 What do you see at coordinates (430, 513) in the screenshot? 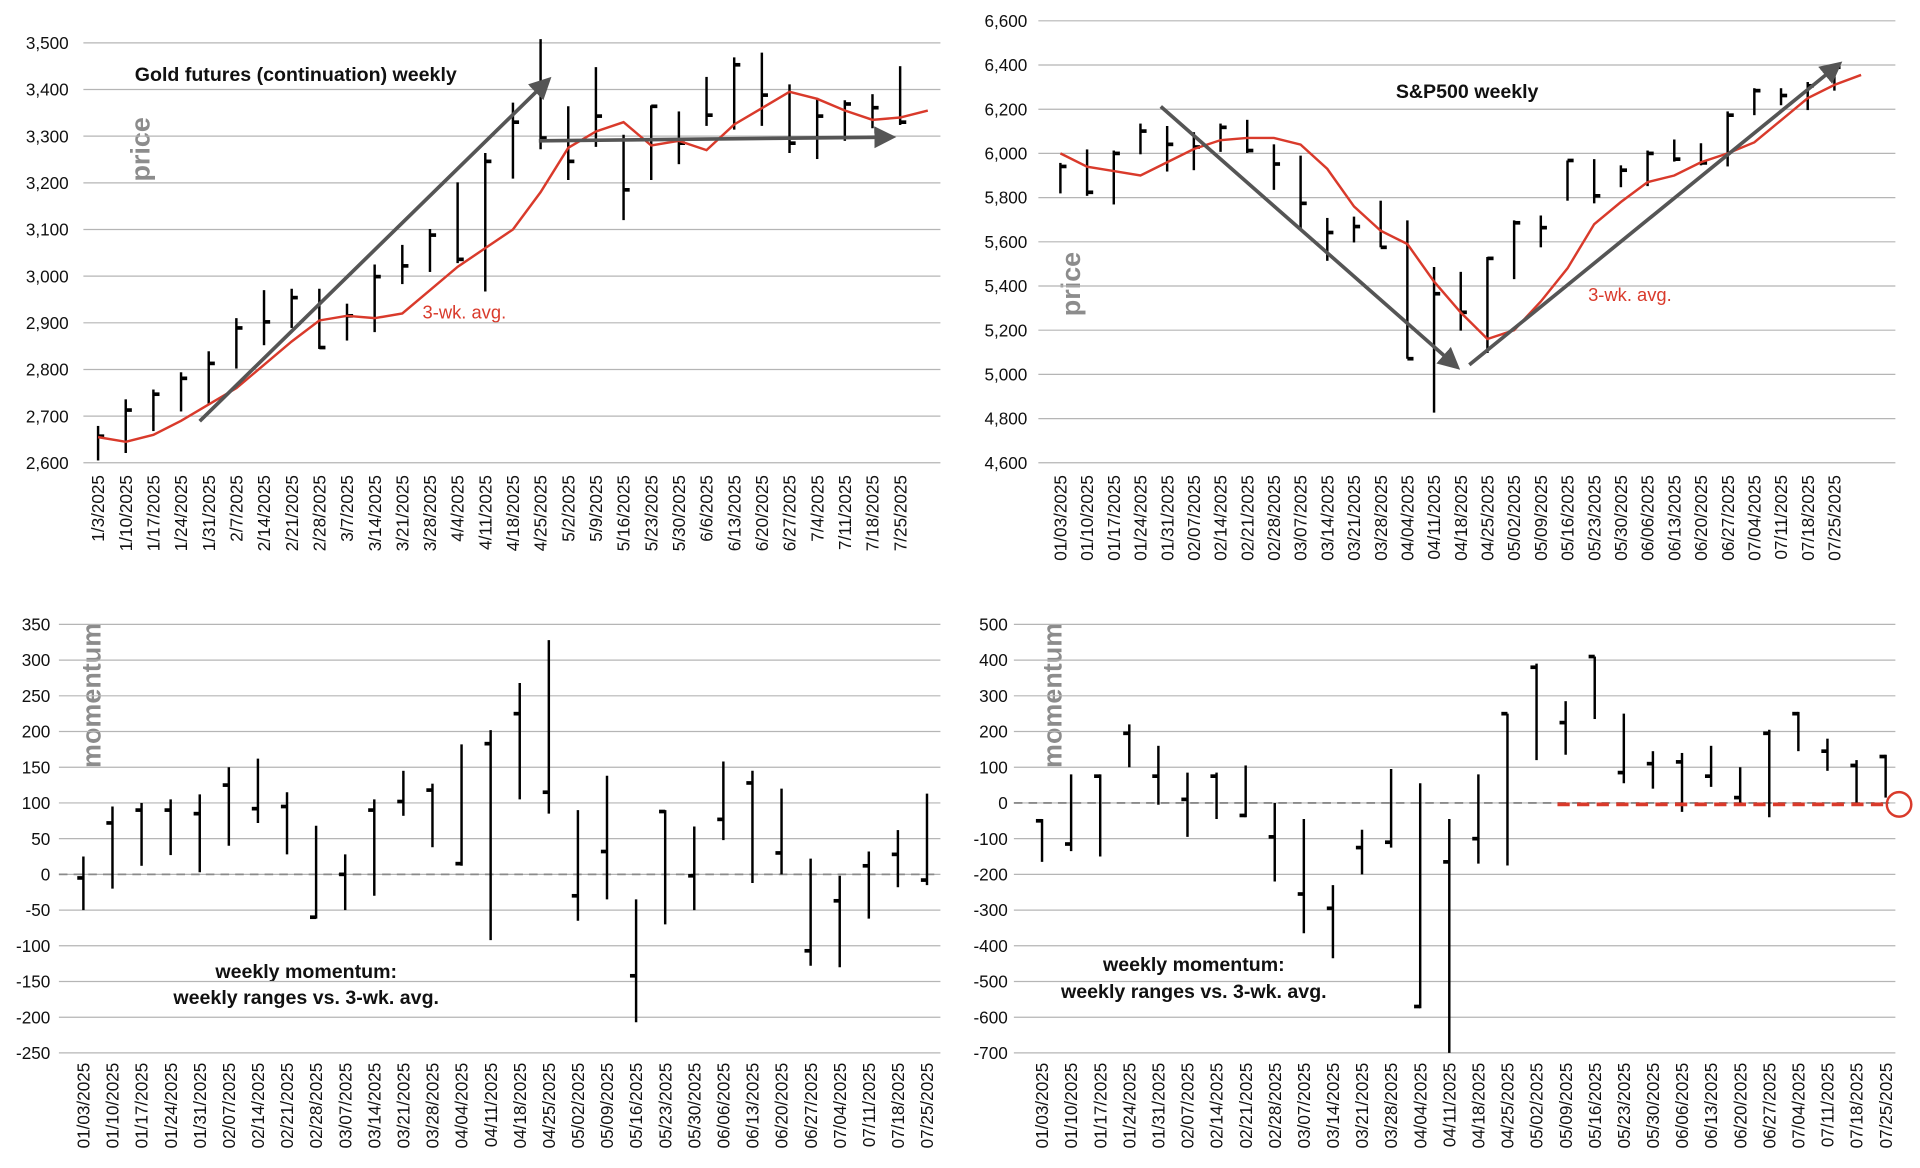
I see `x-tick-label: 3/28/2025` at bounding box center [430, 513].